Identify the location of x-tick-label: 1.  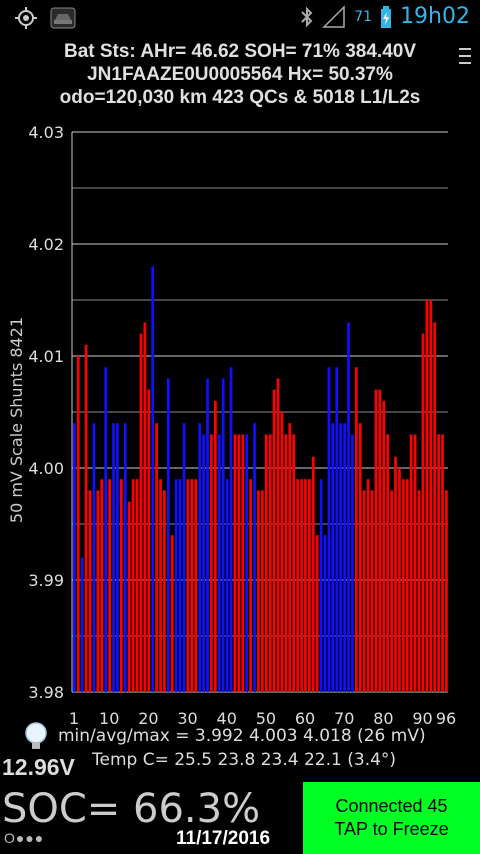
(74, 718).